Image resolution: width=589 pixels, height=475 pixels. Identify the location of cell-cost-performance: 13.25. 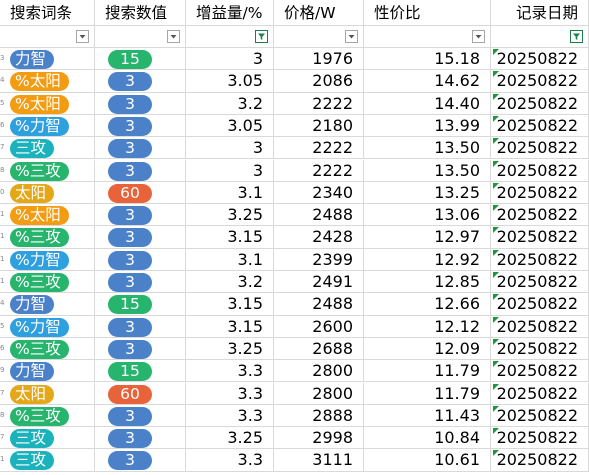
(427, 193).